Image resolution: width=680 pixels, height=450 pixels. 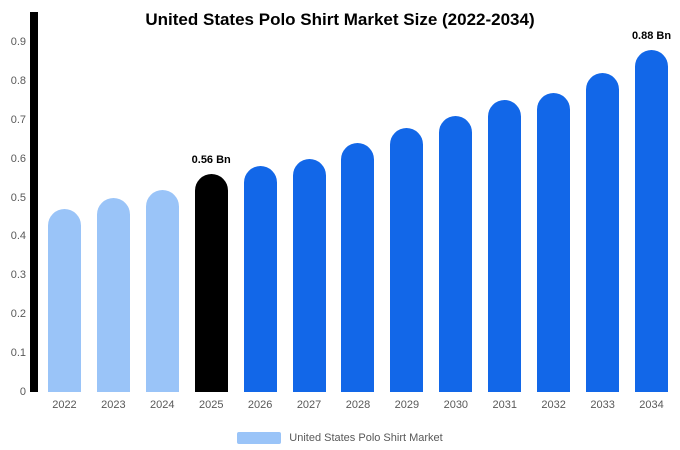 I want to click on bar-slot: 0.56 Bn 2025, so click(x=211, y=226).